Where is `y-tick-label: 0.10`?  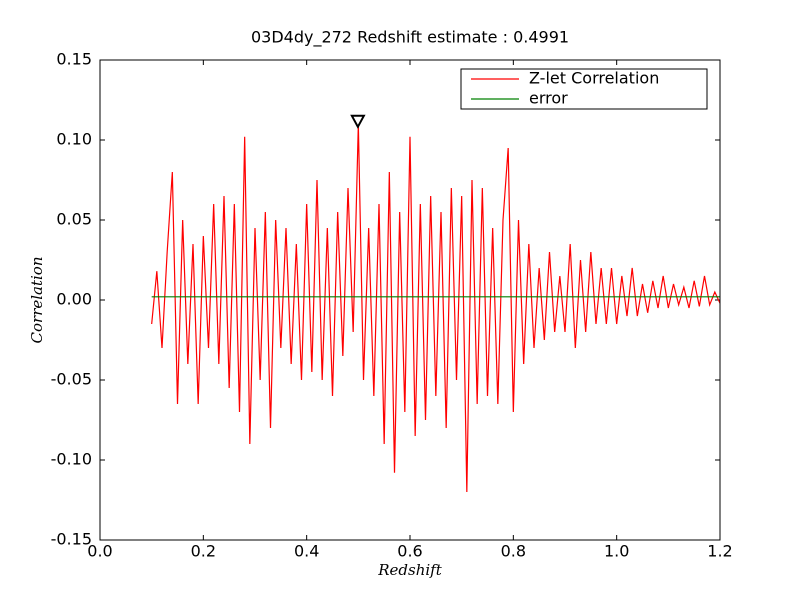 y-tick-label: 0.10 is located at coordinates (74, 139).